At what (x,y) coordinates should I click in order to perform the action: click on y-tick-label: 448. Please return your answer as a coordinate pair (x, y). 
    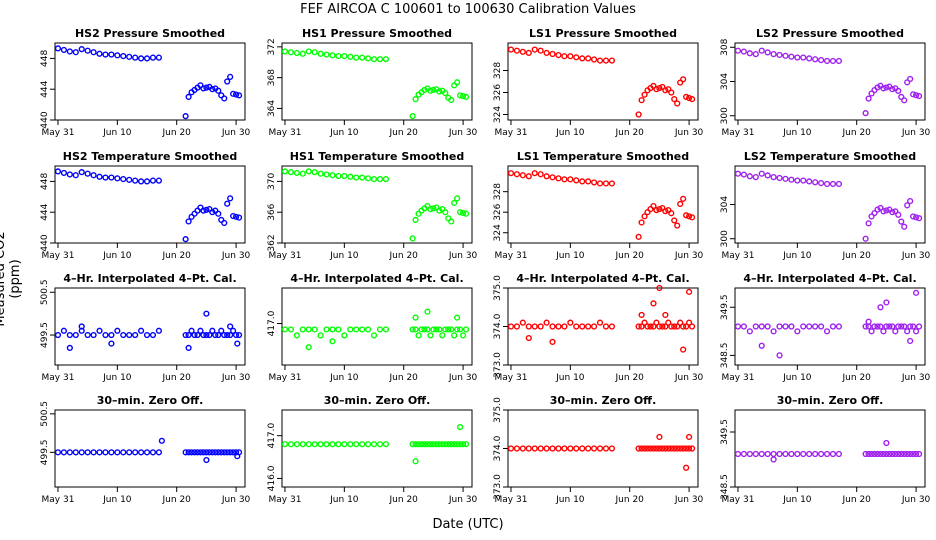
    Looking at the image, I should click on (45, 181).